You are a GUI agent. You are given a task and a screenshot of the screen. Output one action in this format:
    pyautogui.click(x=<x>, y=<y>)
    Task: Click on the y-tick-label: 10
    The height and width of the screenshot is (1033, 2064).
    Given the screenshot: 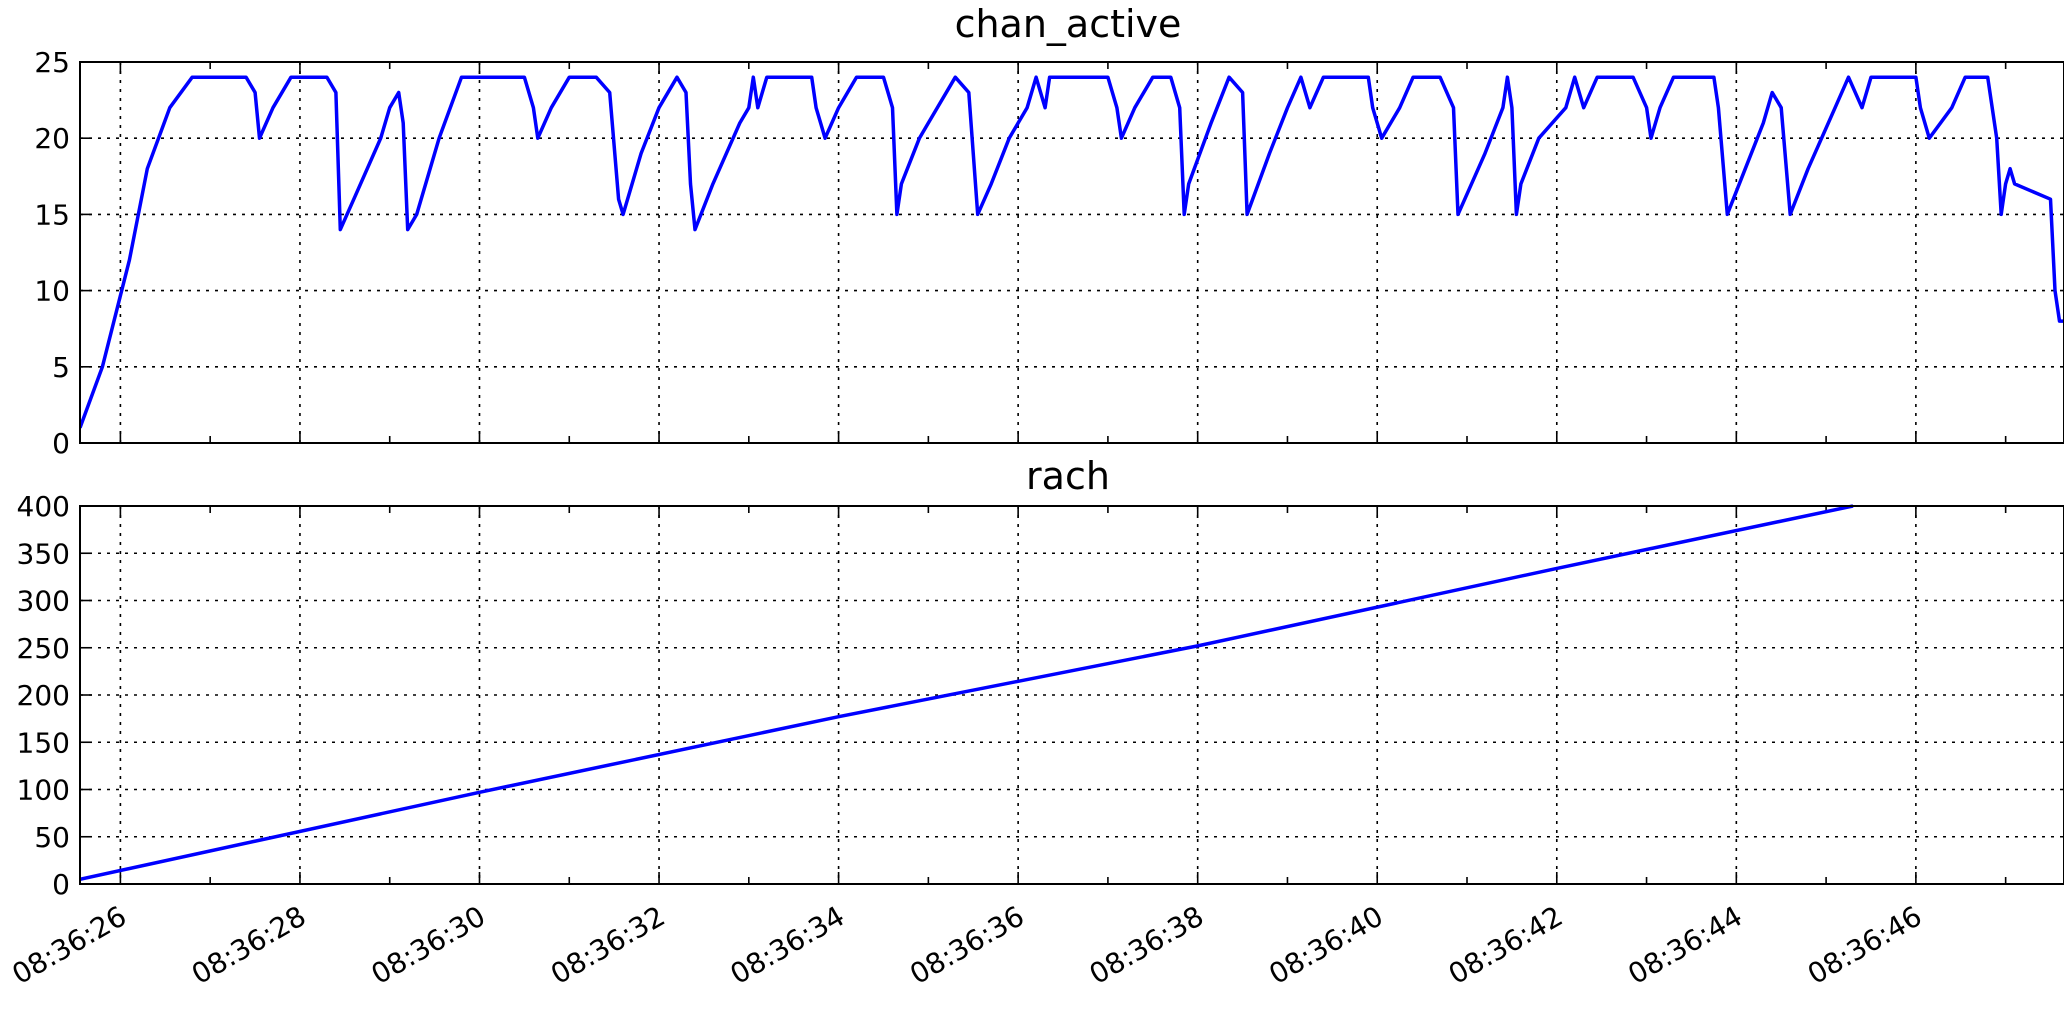 What is the action you would take?
    pyautogui.click(x=52, y=291)
    